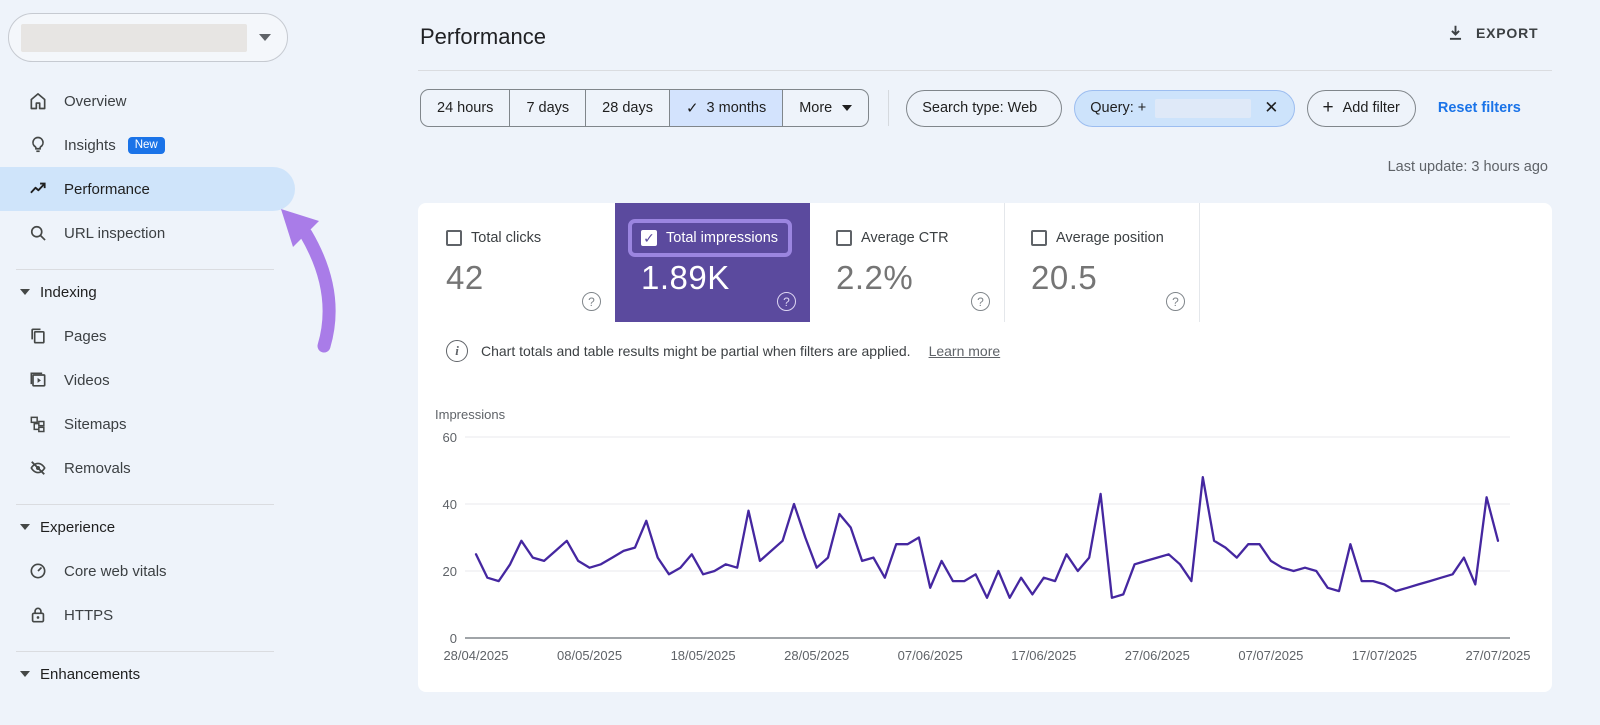  Describe the element at coordinates (150, 527) in the screenshot. I see `sidebar-section-experience: Experience` at that location.